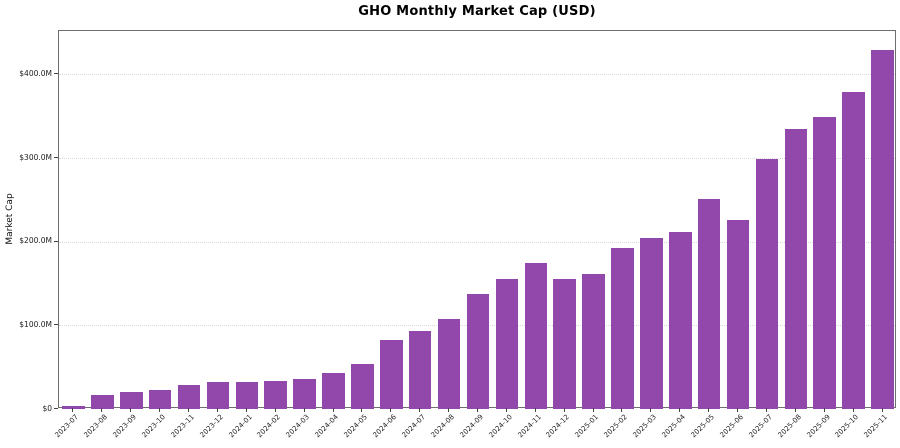  Describe the element at coordinates (327, 426) in the screenshot. I see `x-tick-label: 2024-04` at that location.